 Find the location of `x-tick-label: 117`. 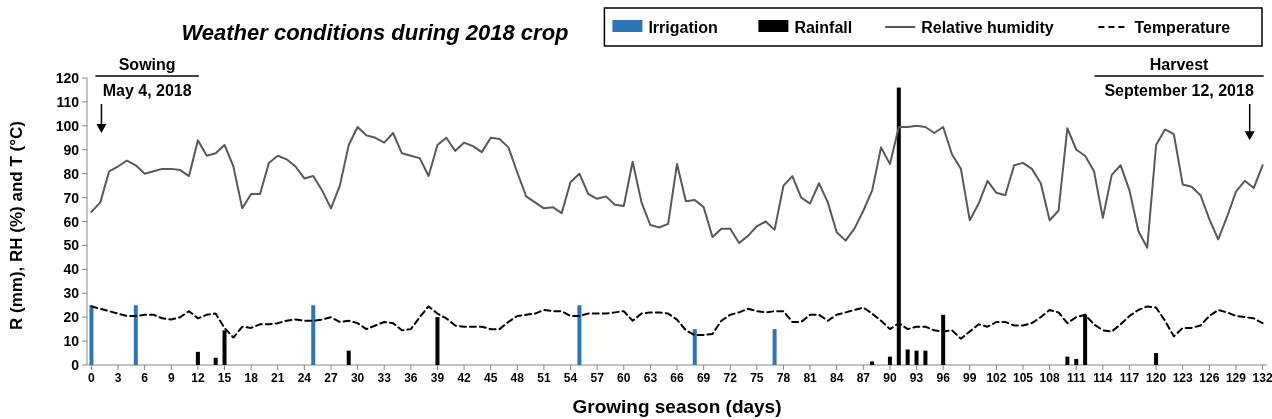

x-tick-label: 117 is located at coordinates (1129, 378).